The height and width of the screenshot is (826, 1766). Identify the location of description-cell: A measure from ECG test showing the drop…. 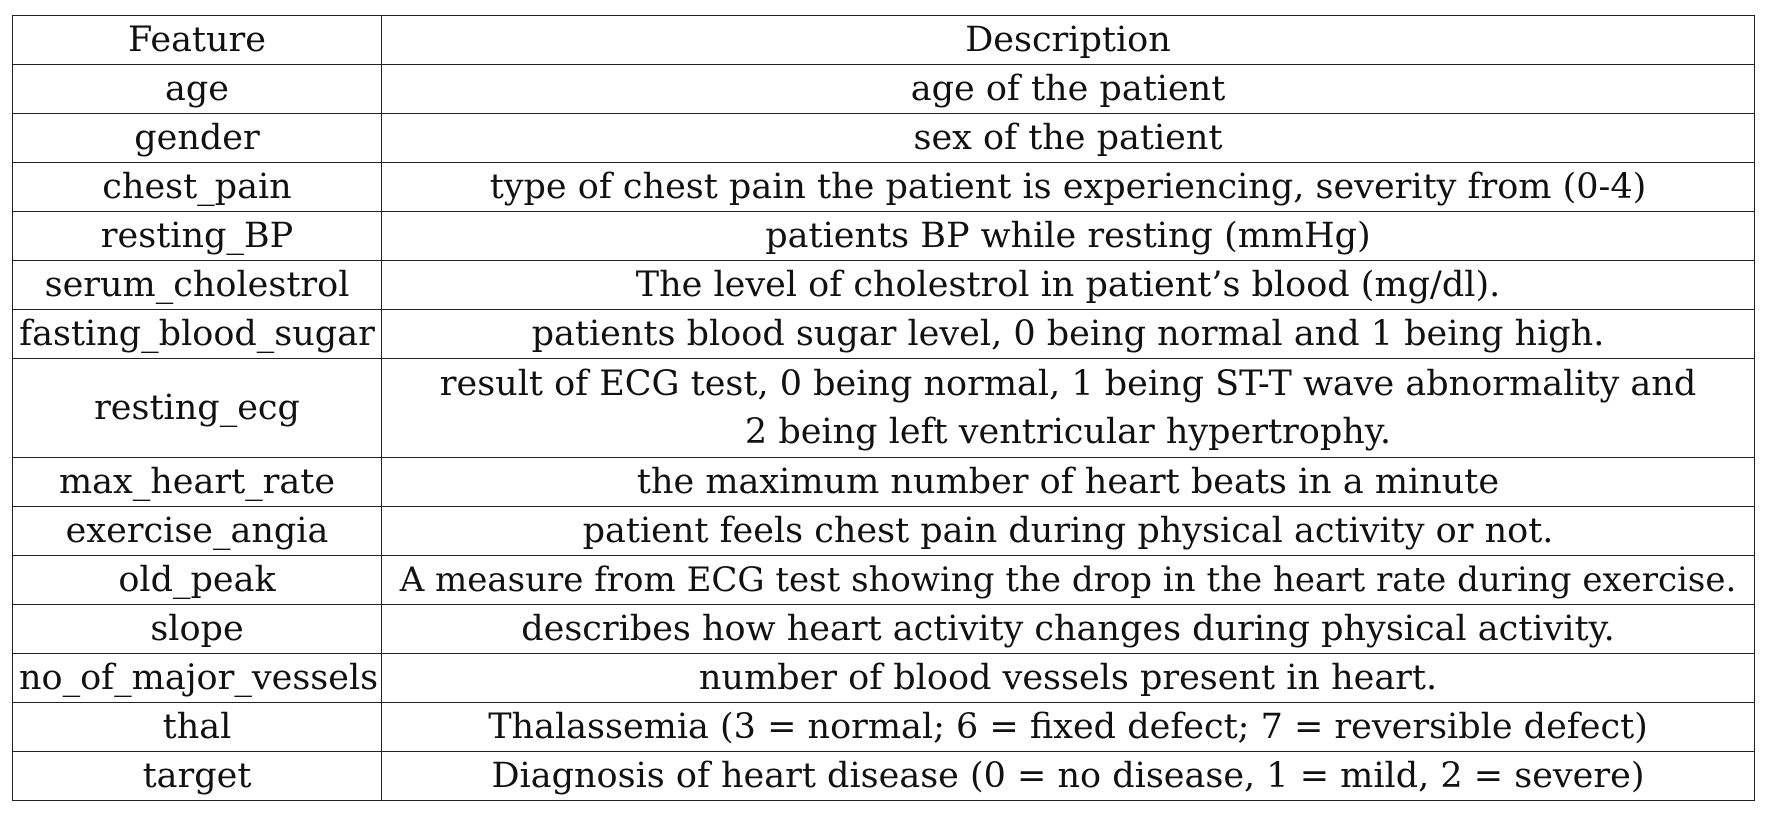
(1068, 580).